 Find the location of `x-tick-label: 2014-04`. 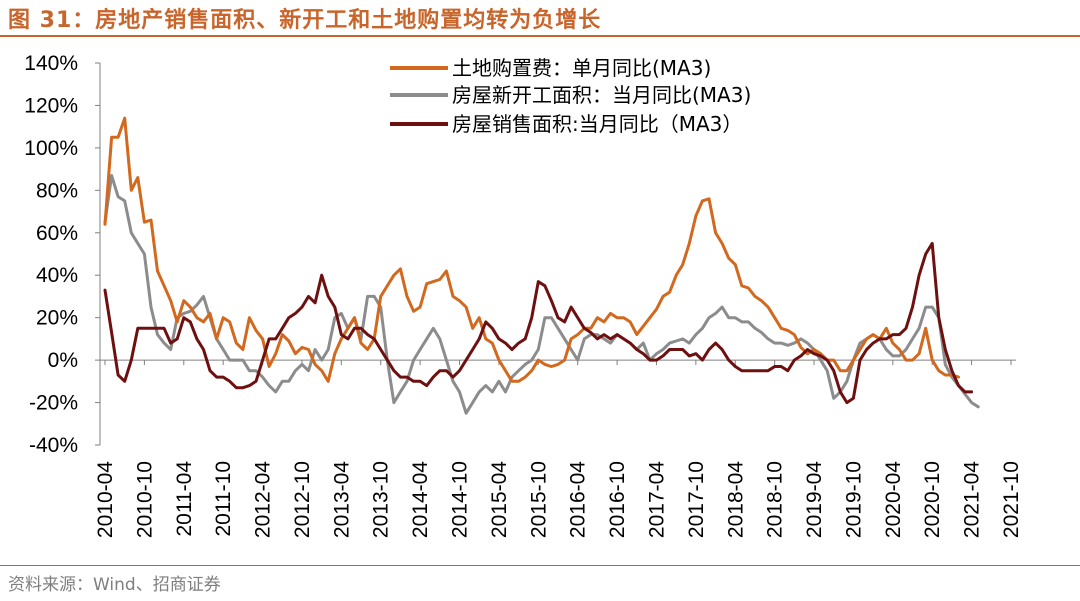

x-tick-label: 2014-04 is located at coordinates (420, 499).